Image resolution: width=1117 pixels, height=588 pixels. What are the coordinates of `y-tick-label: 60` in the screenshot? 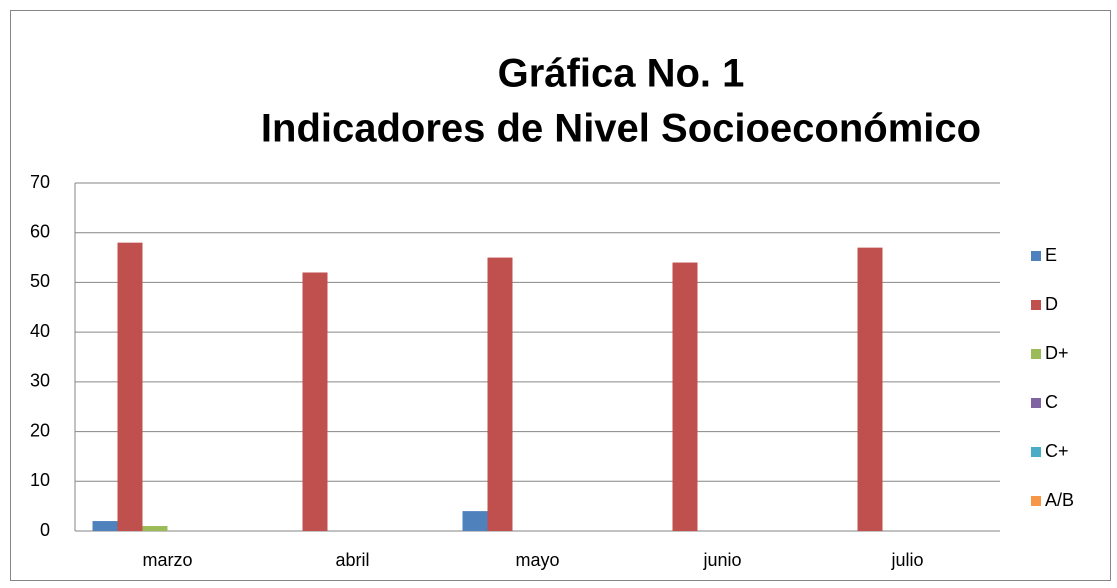 It's located at (40, 231).